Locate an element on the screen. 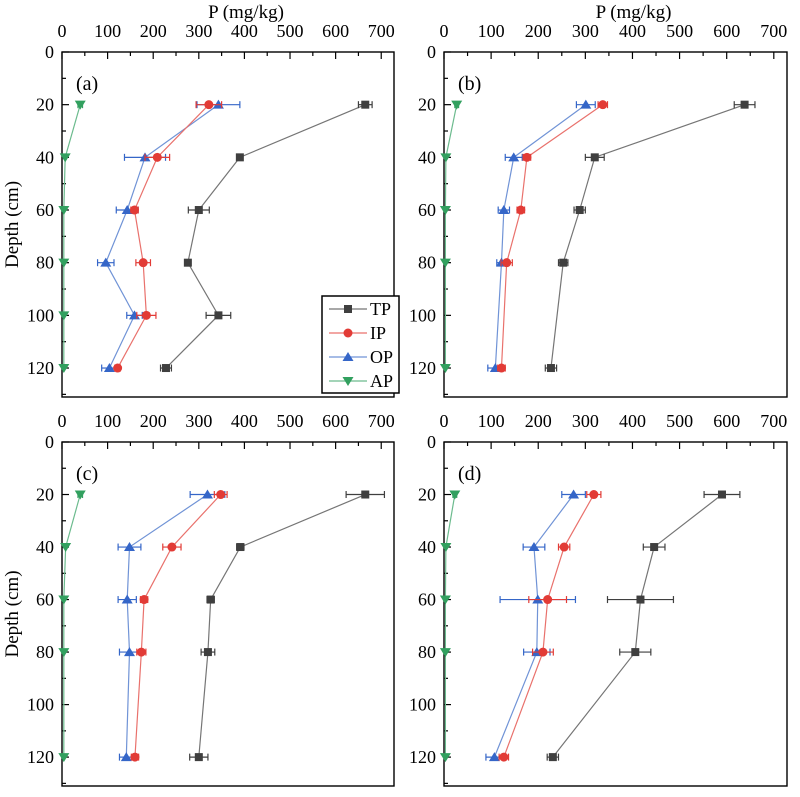 The image size is (800, 797). panel-label-d: (d) is located at coordinates (469, 474).